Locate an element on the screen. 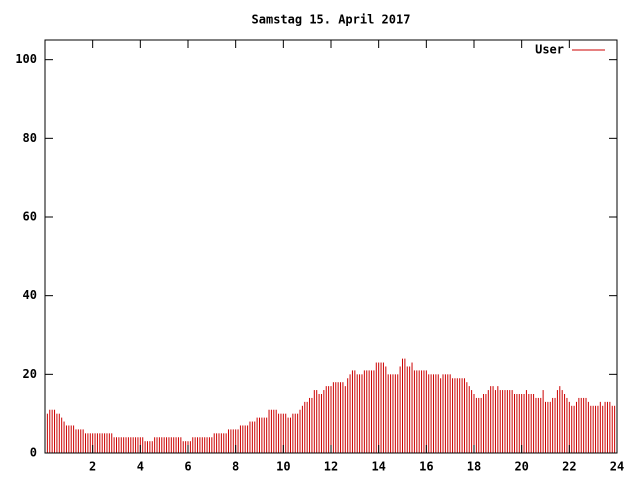 The image size is (640, 480). y-tick-label: 0 is located at coordinates (33, 453).